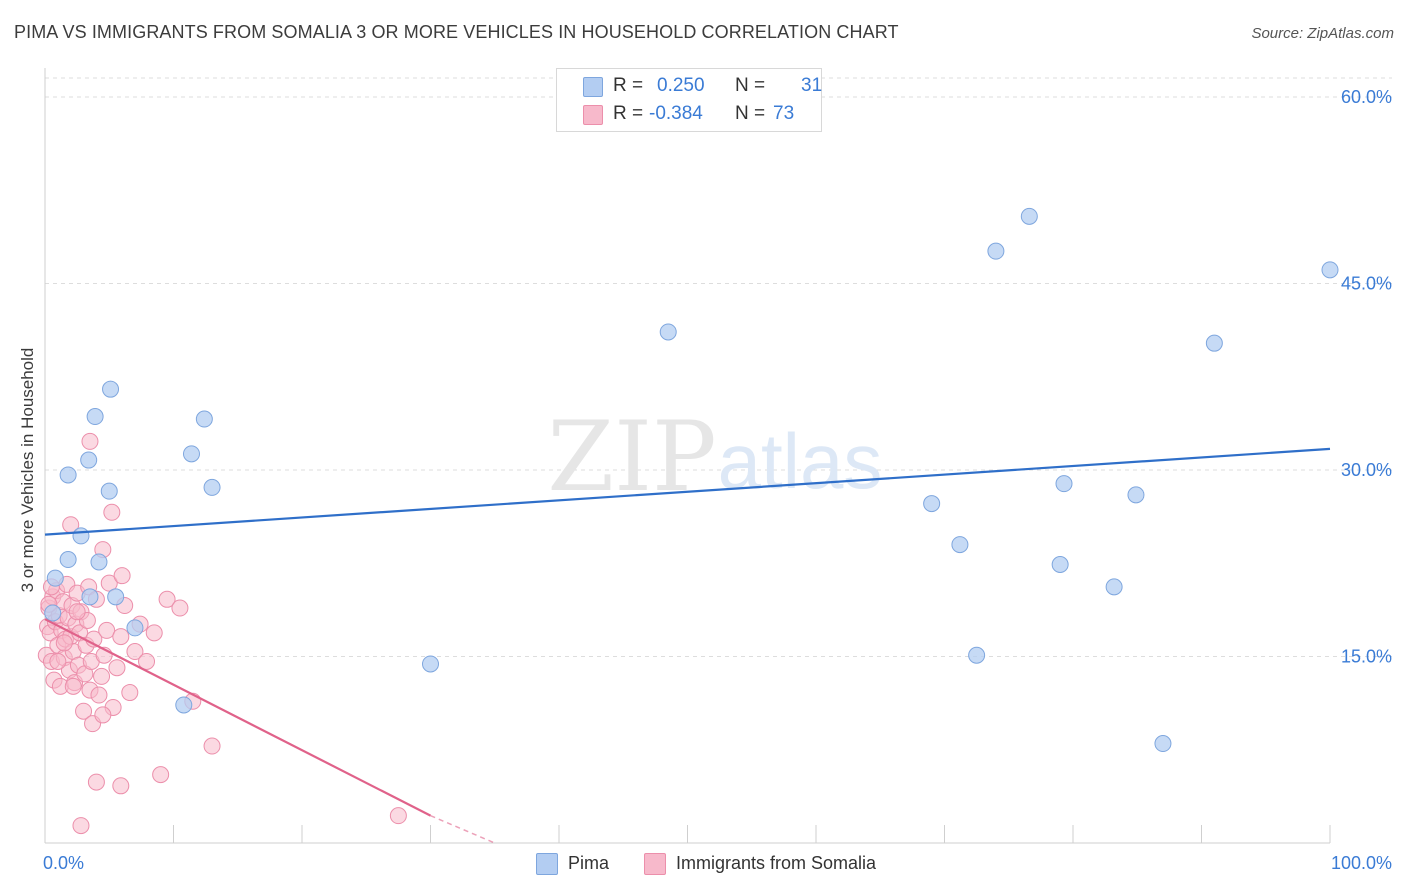 Image resolution: width=1406 pixels, height=892 pixels. I want to click on watermark: ZIP atlas, so click(714, 457).